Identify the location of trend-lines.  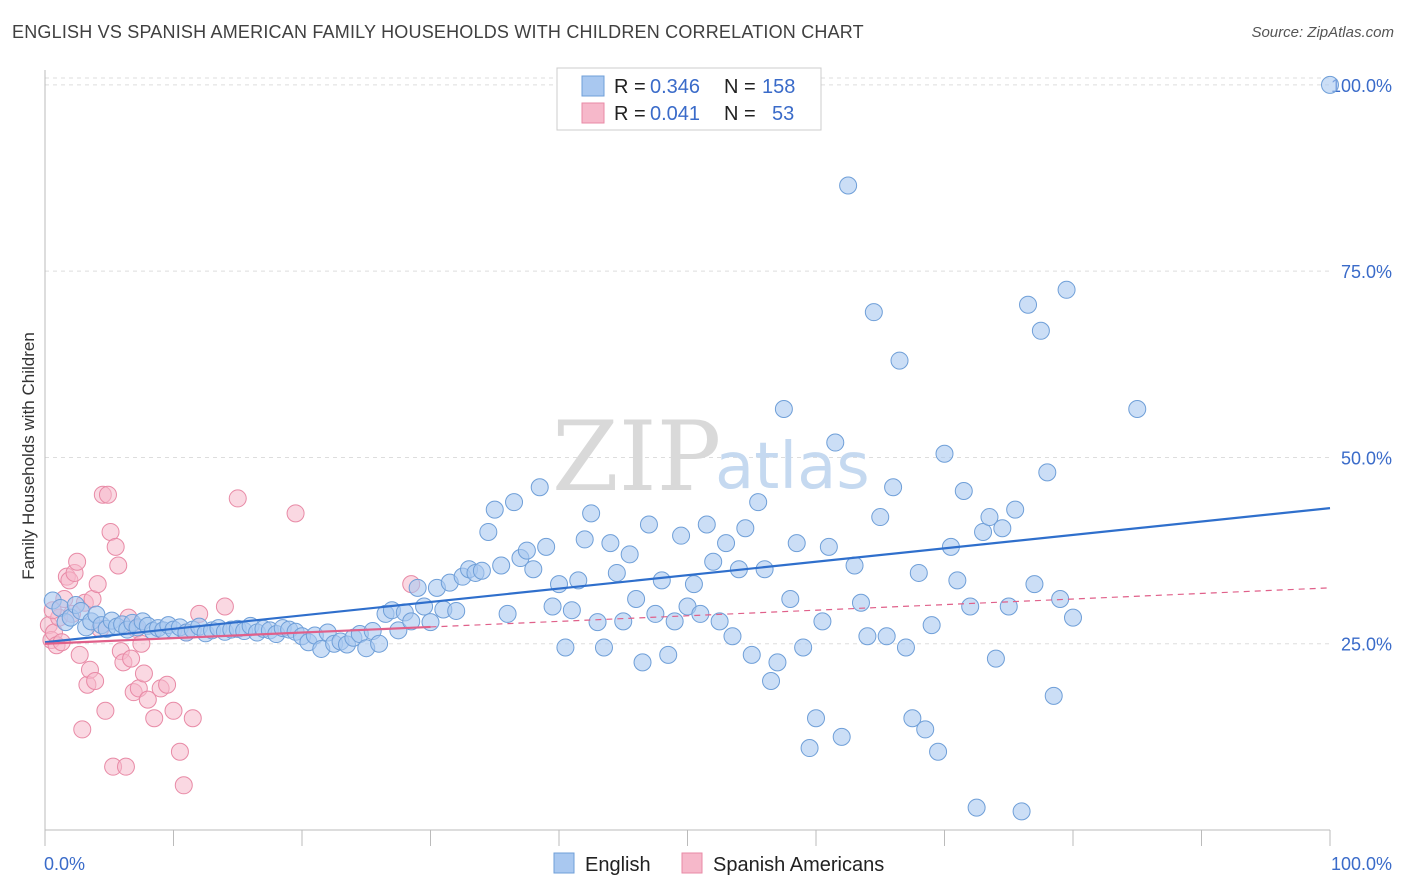
(687, 576).